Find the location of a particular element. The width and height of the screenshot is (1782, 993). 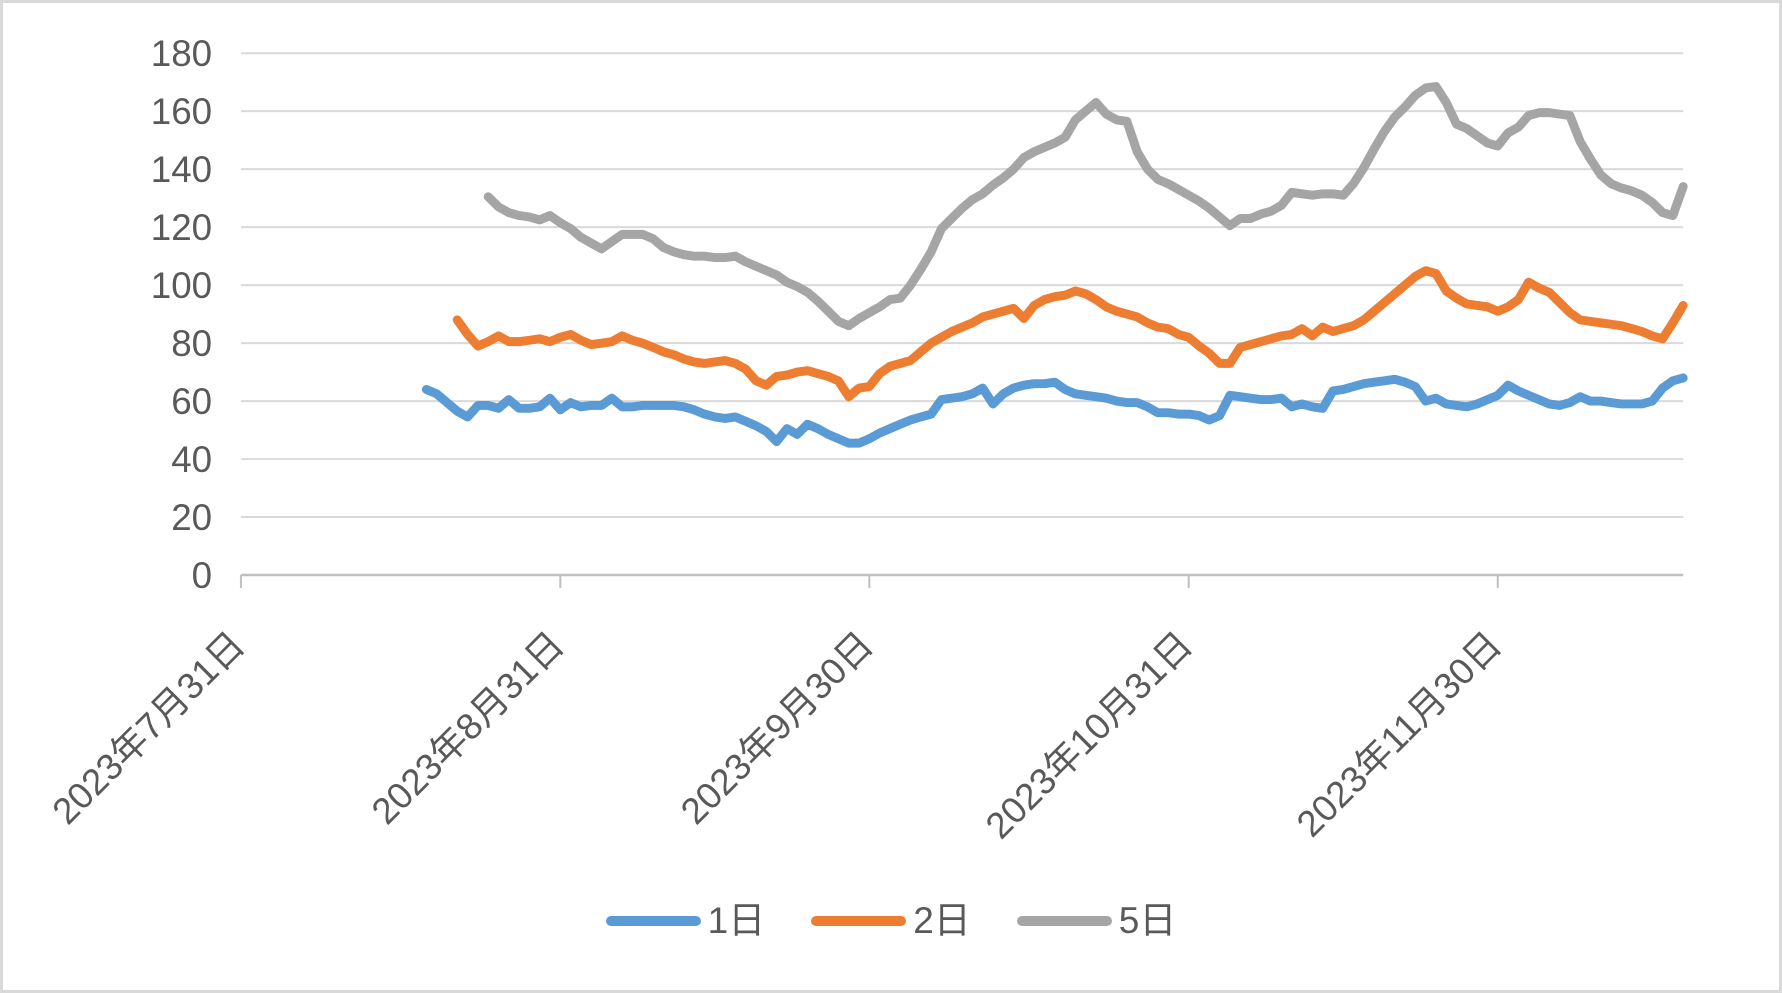

legend-item-series-2: 2日 is located at coordinates (891, 920).